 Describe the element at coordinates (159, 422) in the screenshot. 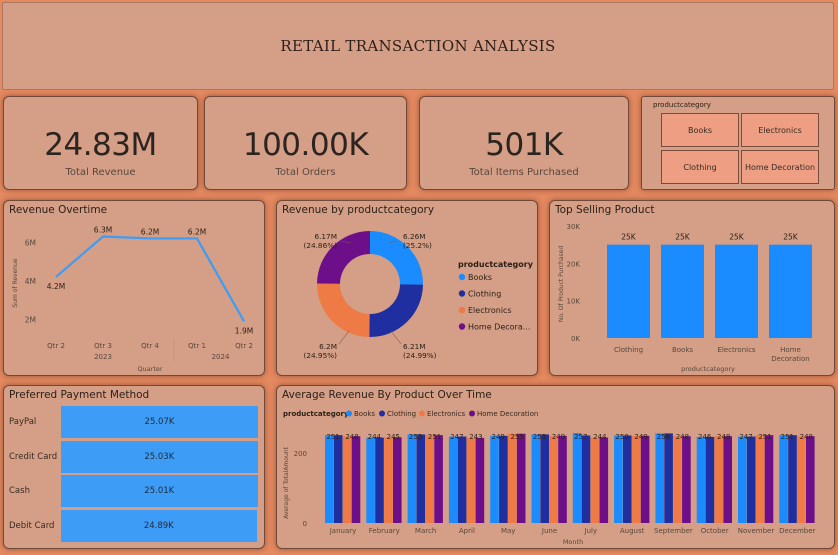

I see `payment-method-bar: 25.07K` at that location.